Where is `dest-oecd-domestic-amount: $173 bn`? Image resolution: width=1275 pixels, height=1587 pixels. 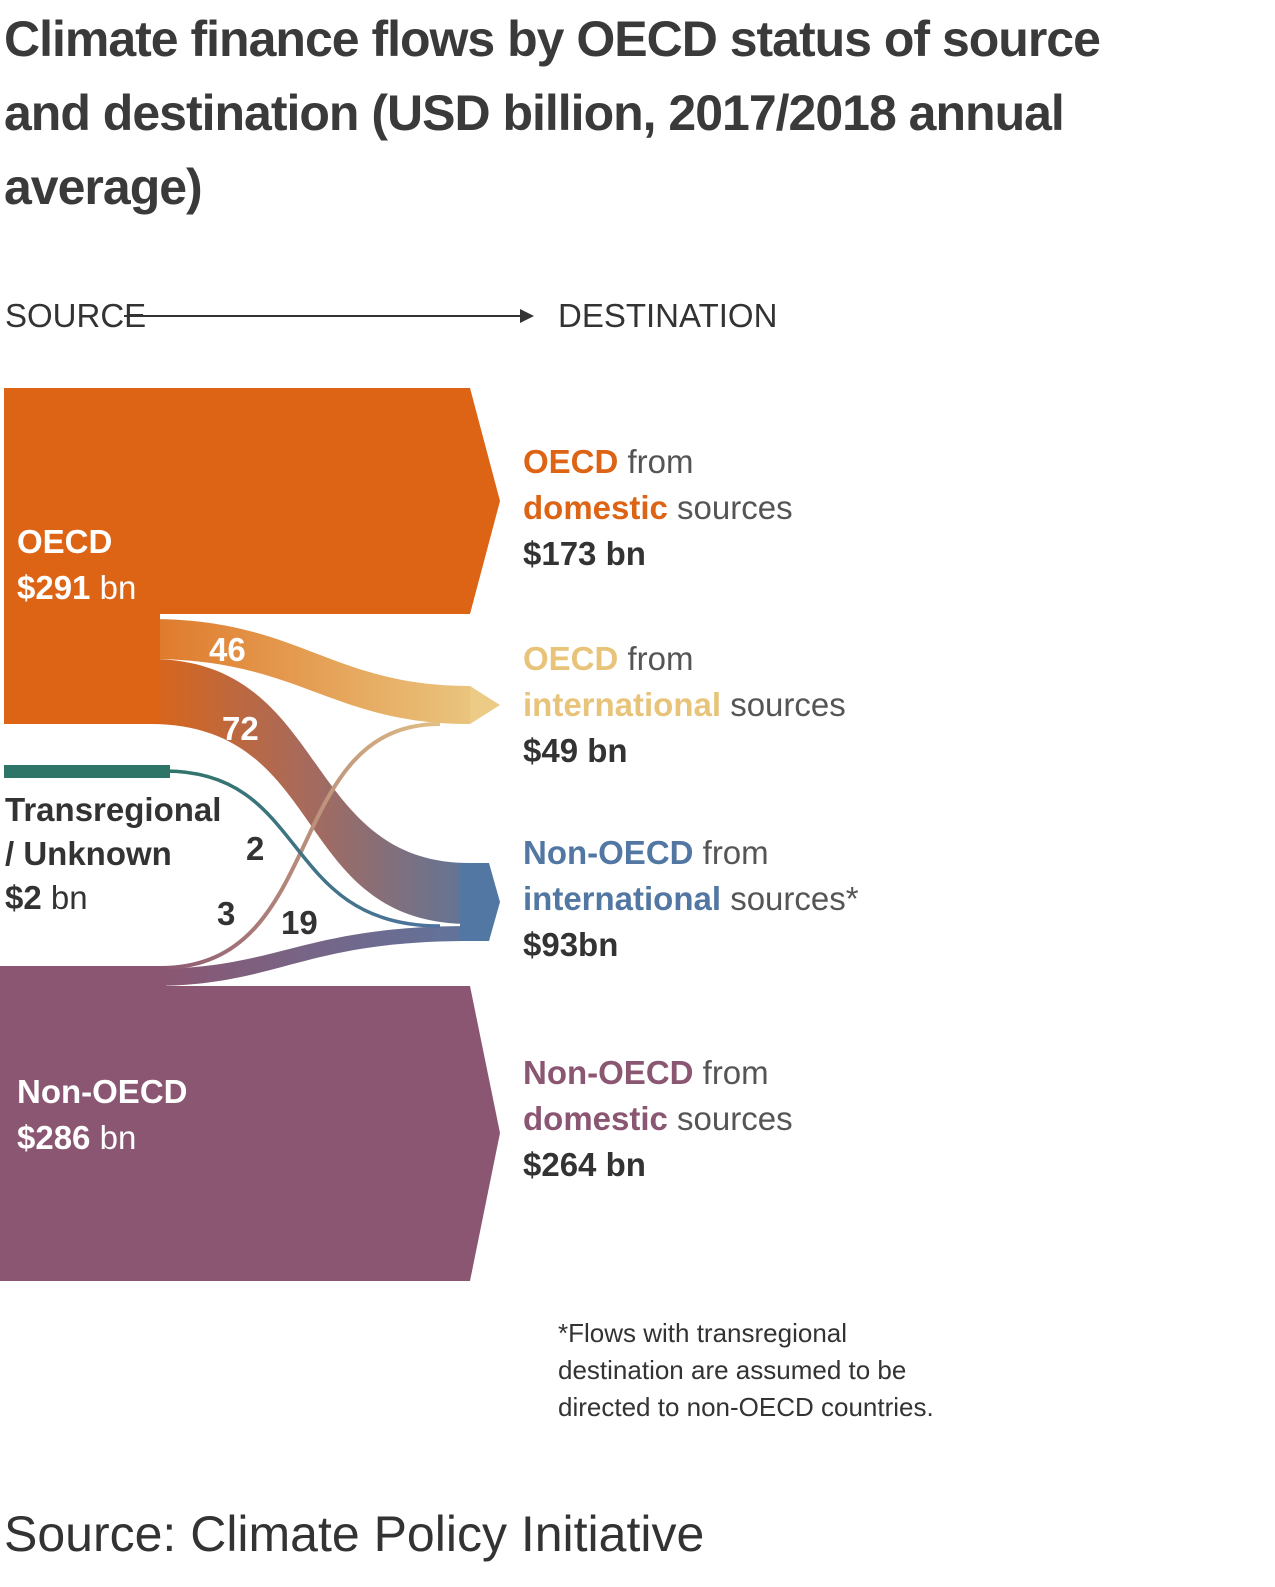
dest-oecd-domestic-amount: $173 bn is located at coordinates (584, 553).